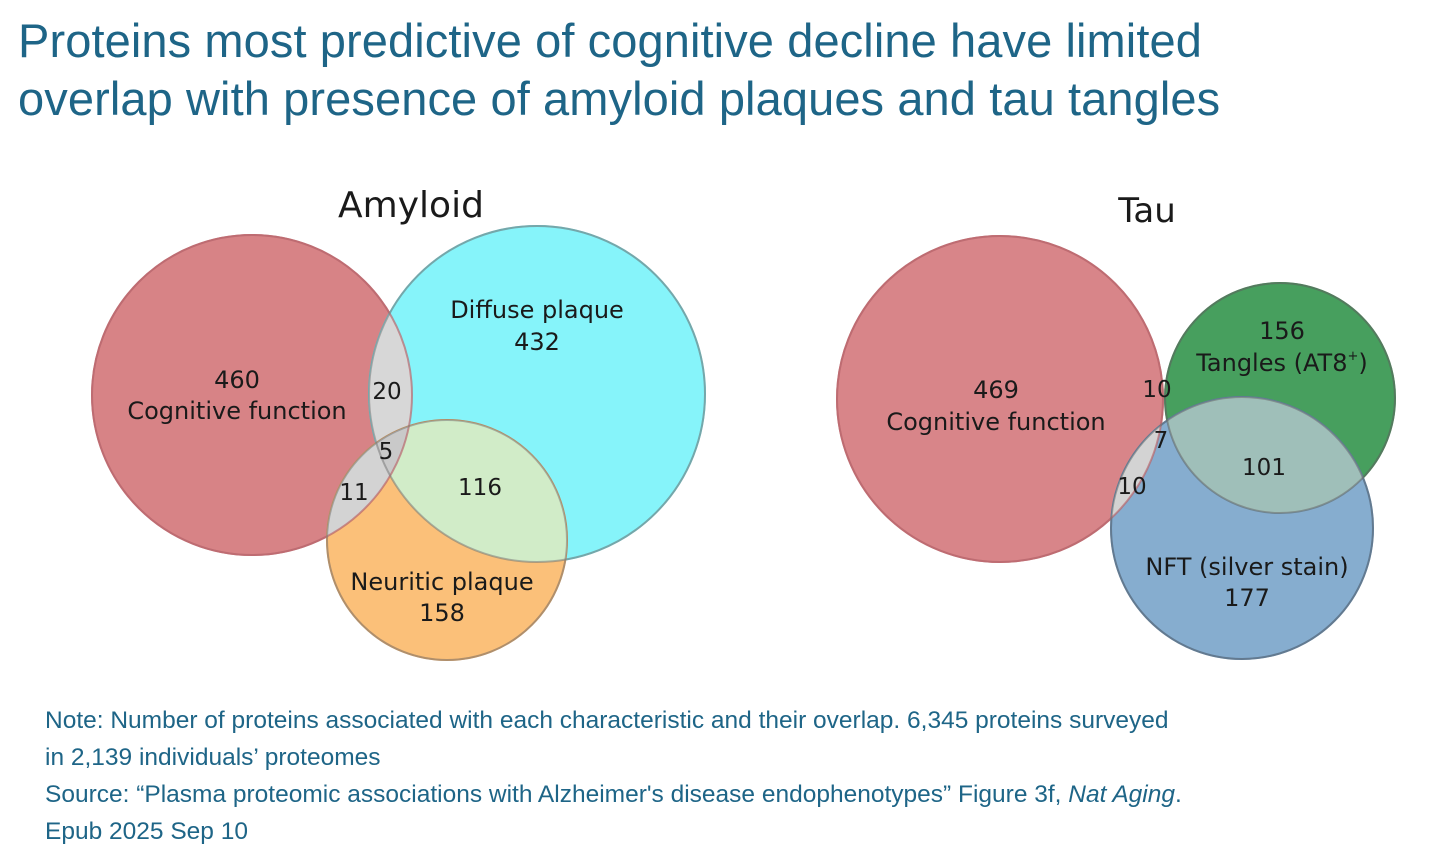 The width and height of the screenshot is (1456, 864). Describe the element at coordinates (146, 831) in the screenshot. I see `source-line-2: Epub 2025 Sep 10` at that location.